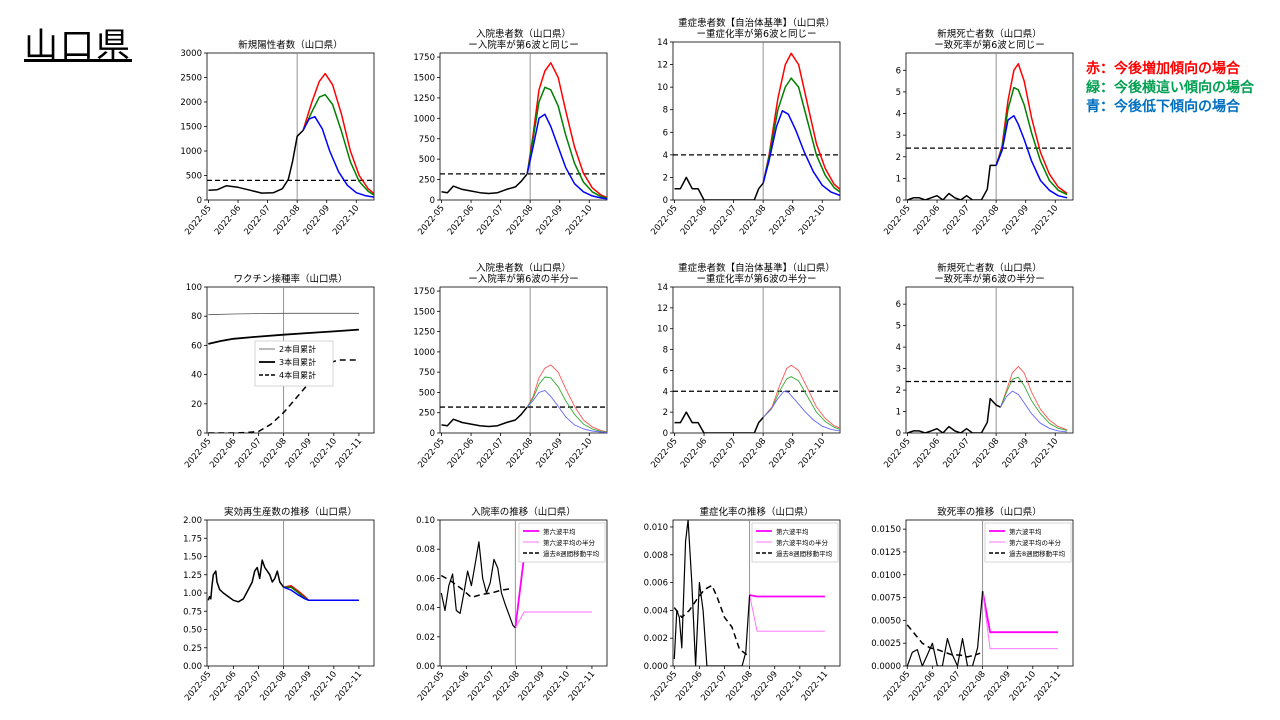 The width and height of the screenshot is (1280, 720). Describe the element at coordinates (78, 46) in the screenshot. I see `page-title: 山口県` at that location.